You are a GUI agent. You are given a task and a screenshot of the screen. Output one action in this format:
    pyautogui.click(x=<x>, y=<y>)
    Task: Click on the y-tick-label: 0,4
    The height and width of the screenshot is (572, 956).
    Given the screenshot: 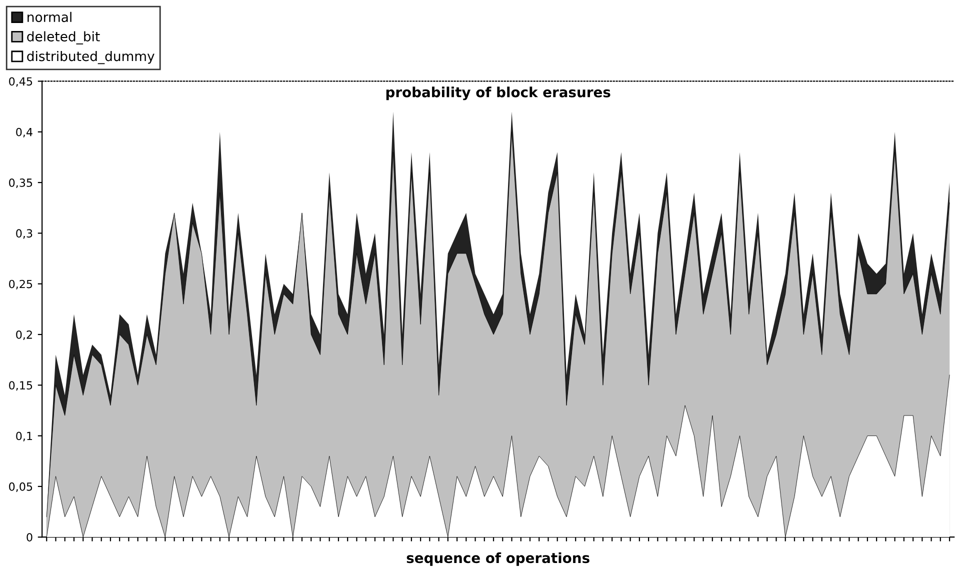 What is the action you would take?
    pyautogui.click(x=24, y=133)
    